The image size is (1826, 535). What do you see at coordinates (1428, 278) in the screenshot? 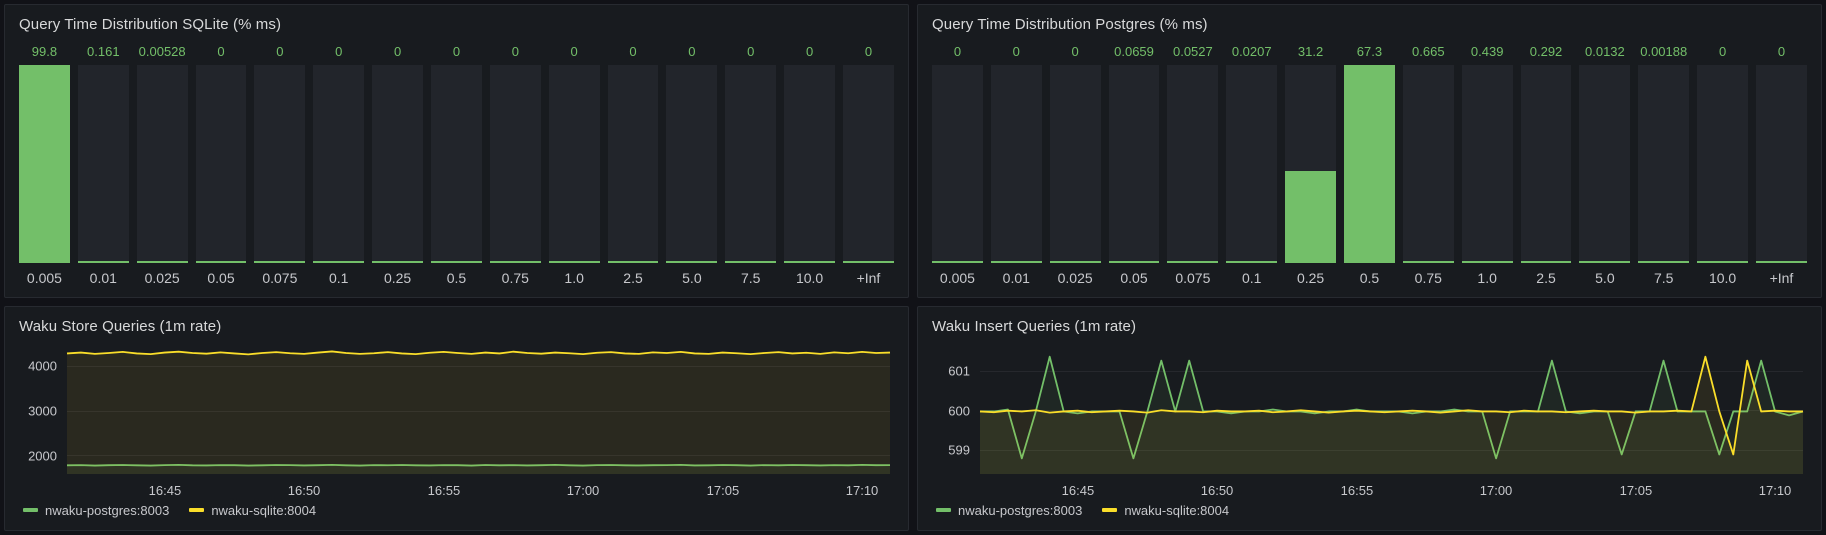
I see `bar-category-label: 0.75` at bounding box center [1428, 278].